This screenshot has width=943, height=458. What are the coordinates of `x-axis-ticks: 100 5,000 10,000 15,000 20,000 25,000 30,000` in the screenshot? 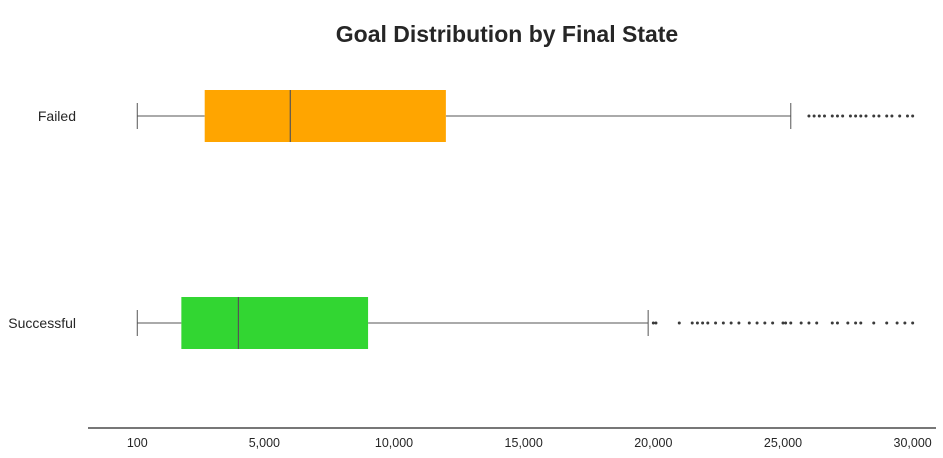 It's located at (529, 443).